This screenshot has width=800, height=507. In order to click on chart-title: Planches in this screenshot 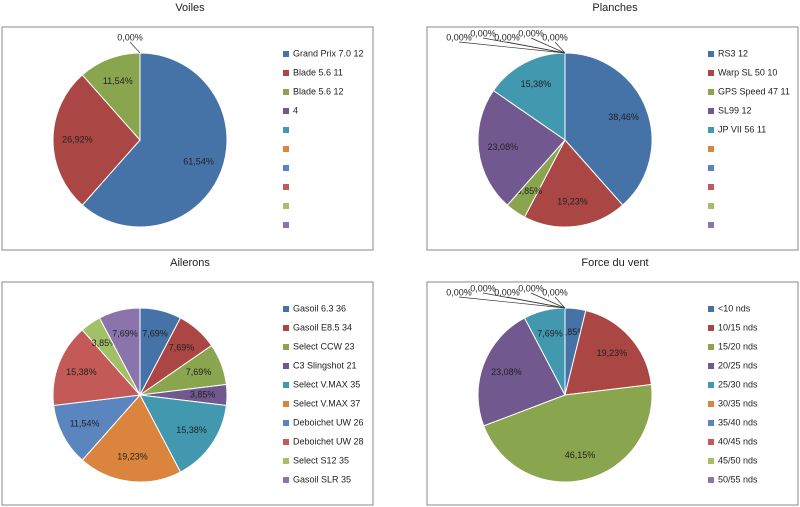, I will do `click(615, 8)`.